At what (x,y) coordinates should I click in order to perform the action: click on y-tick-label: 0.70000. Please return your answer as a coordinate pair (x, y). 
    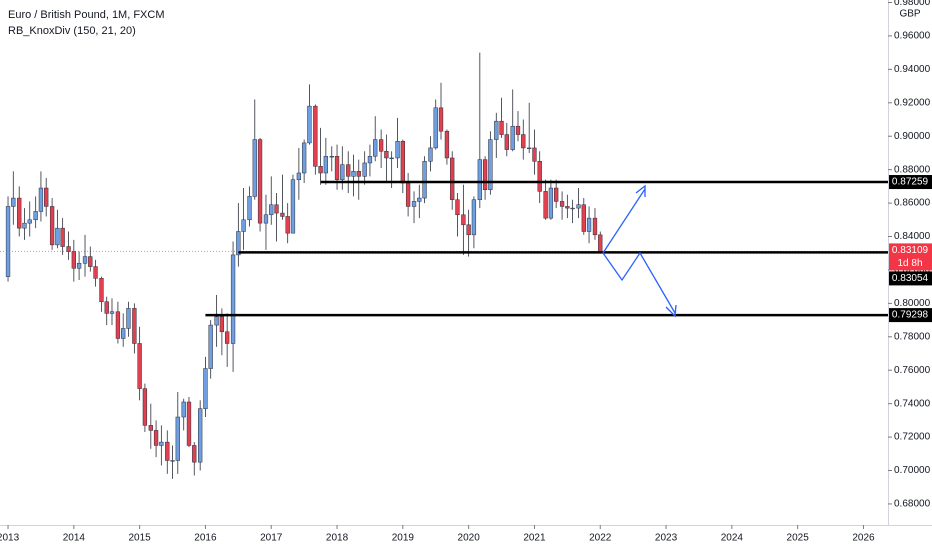
    Looking at the image, I should click on (912, 470).